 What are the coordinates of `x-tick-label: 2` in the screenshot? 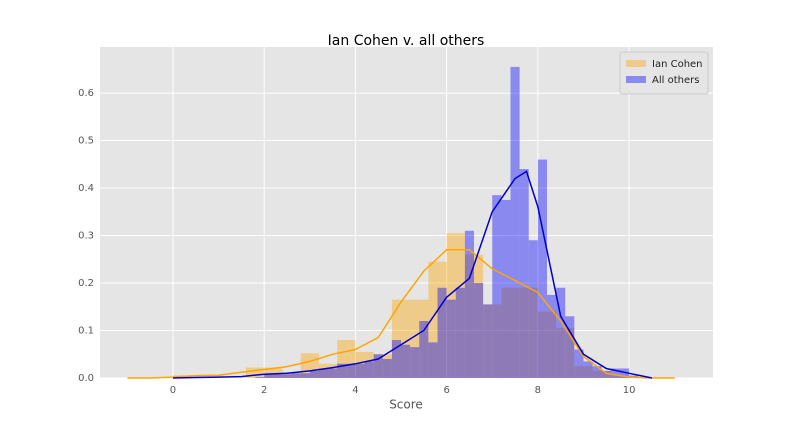 It's located at (264, 390).